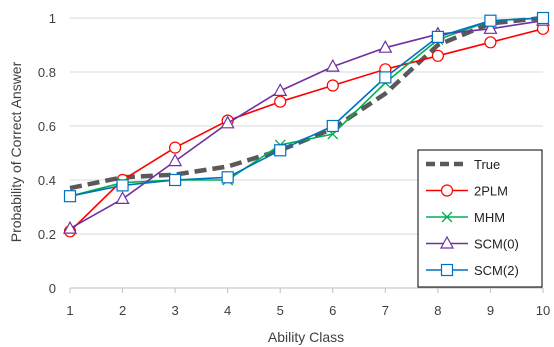 The image size is (554, 347). Describe the element at coordinates (122, 310) in the screenshot. I see `x-tick-label: 2` at that location.